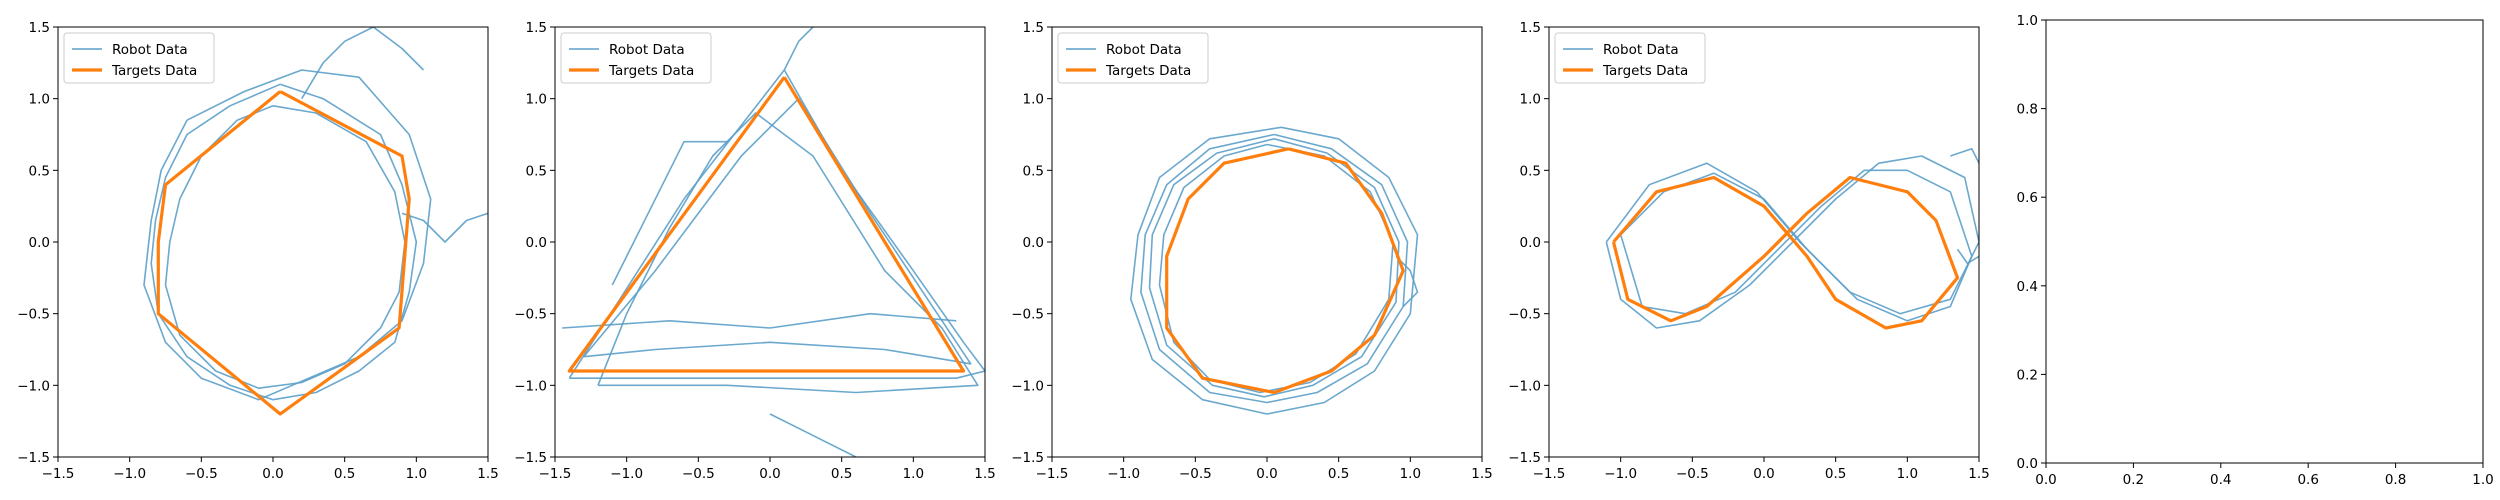 The image size is (2500, 500). Describe the element at coordinates (2395, 480) in the screenshot. I see `x-tick-label: 0.8` at that location.